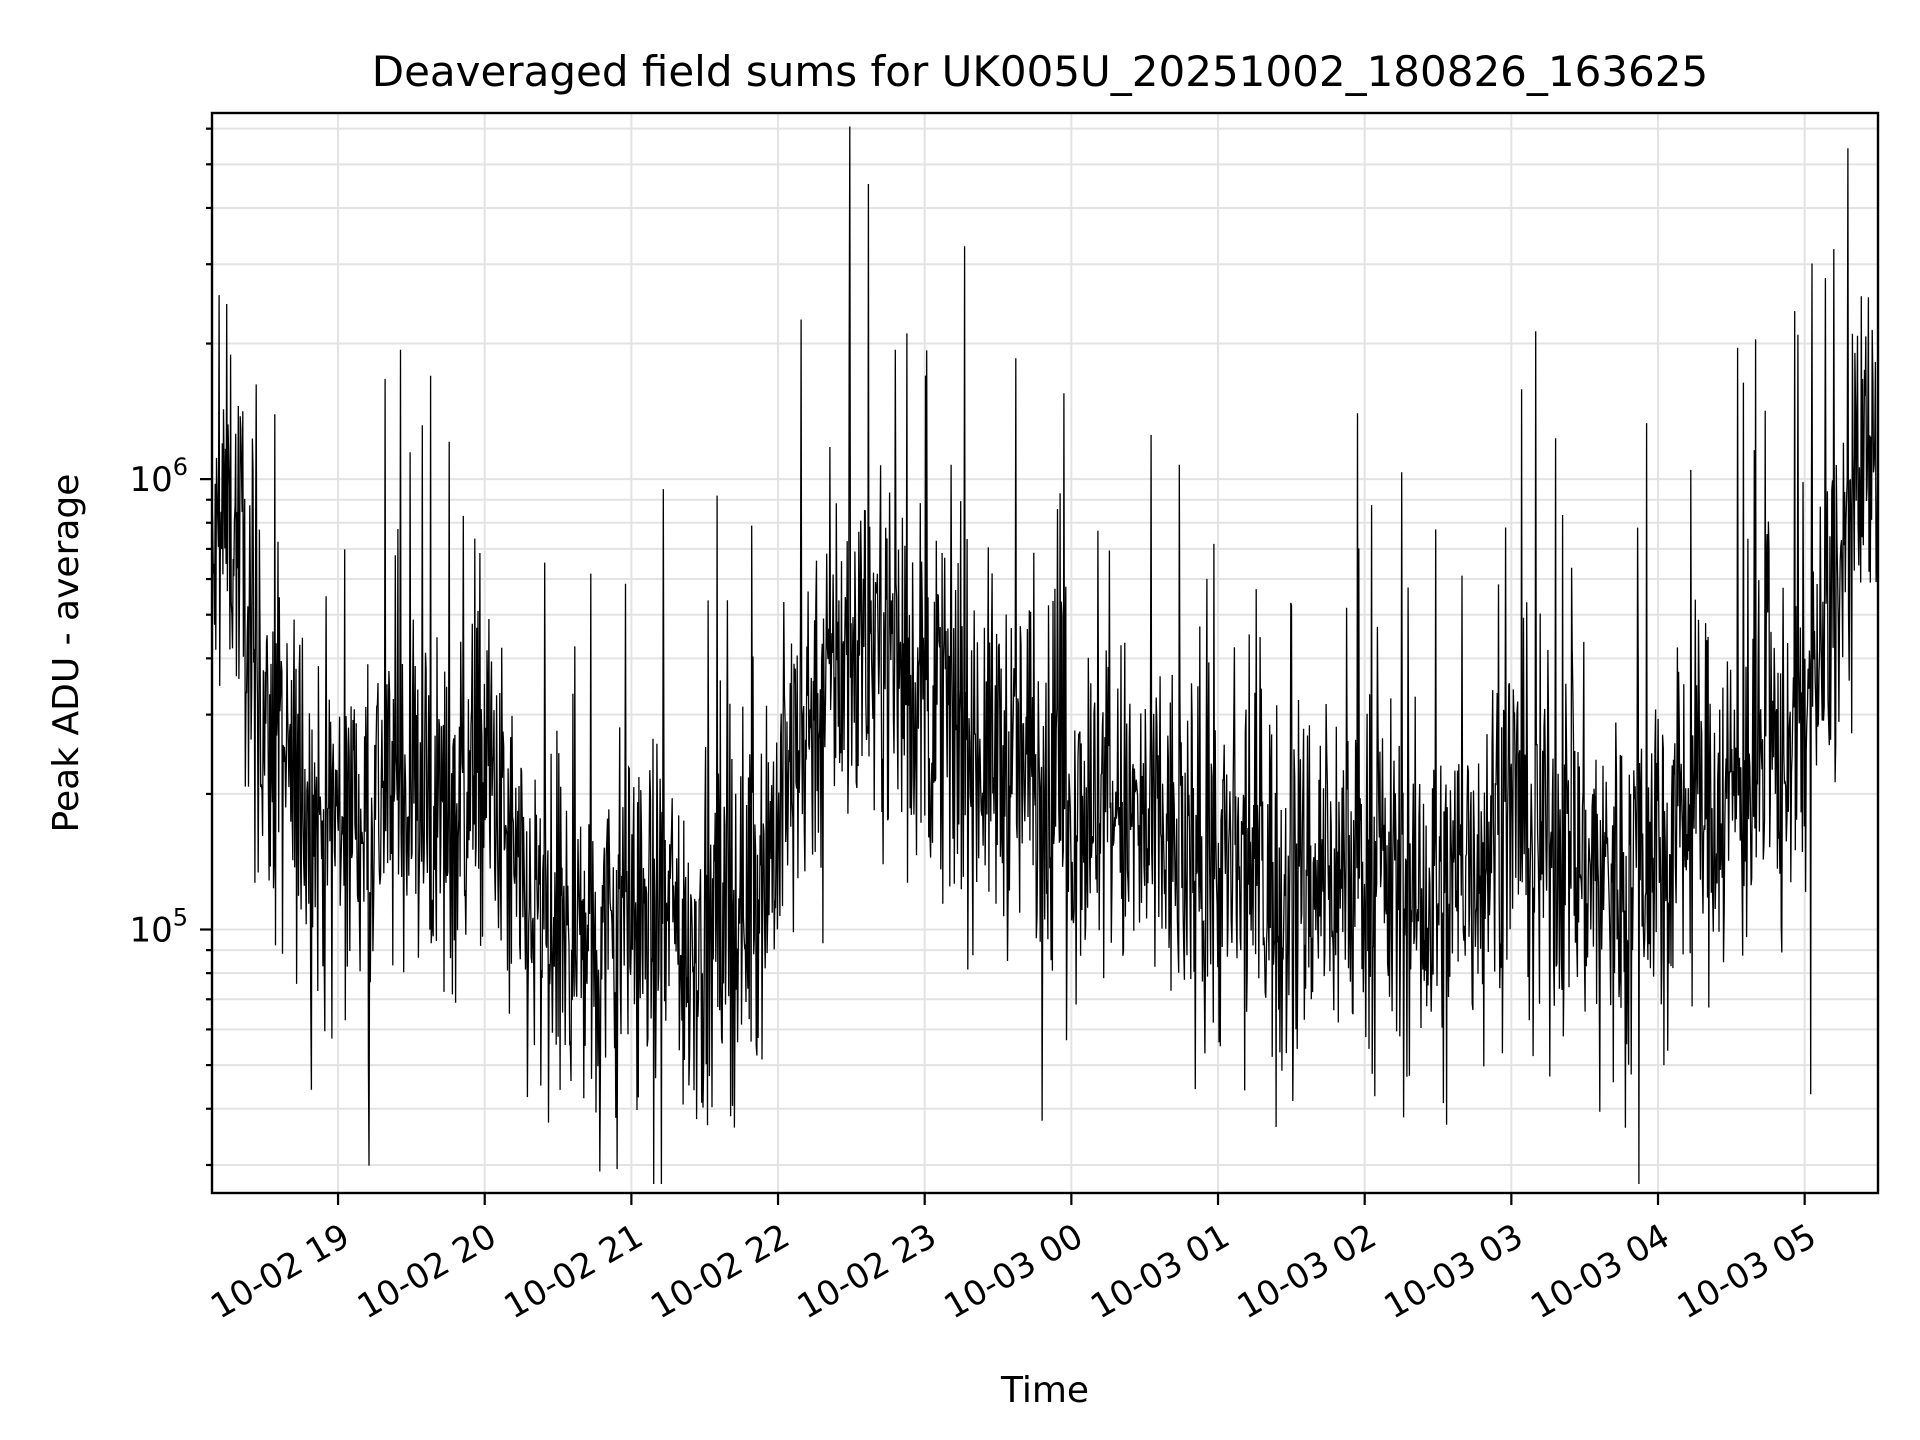  I want to click on x-tick-label: 10-02 19, so click(280, 1271).